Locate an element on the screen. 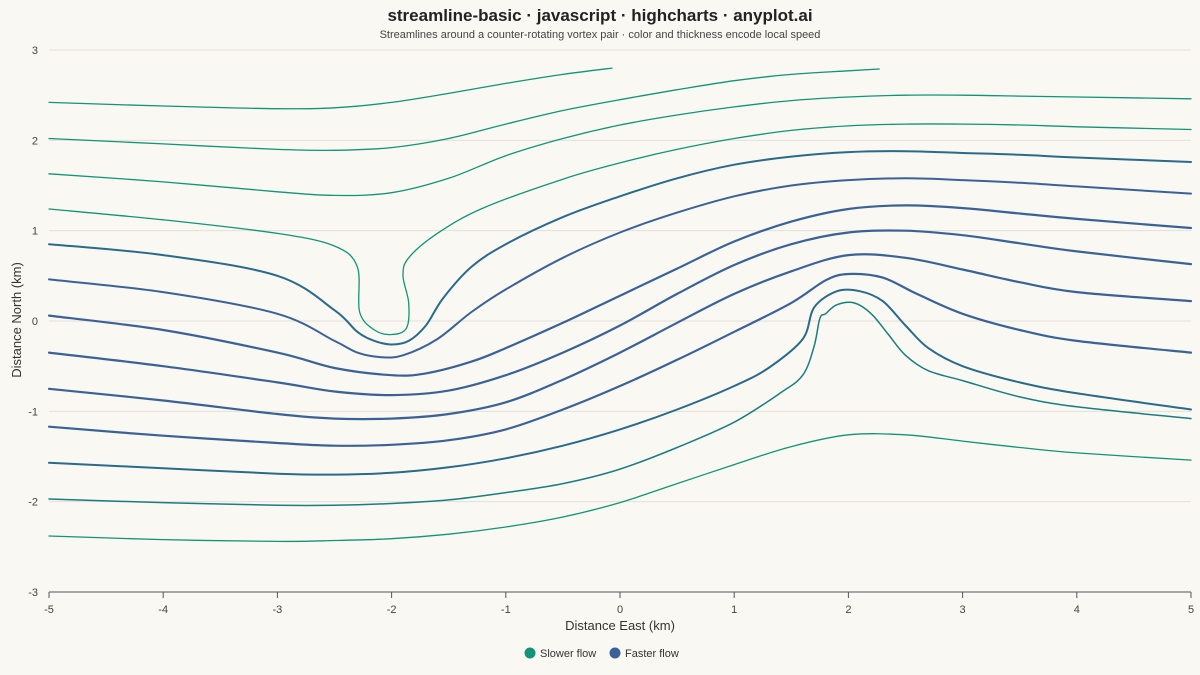 This screenshot has width=1200, height=675. legend: Slower flow Faster flow is located at coordinates (601, 653).